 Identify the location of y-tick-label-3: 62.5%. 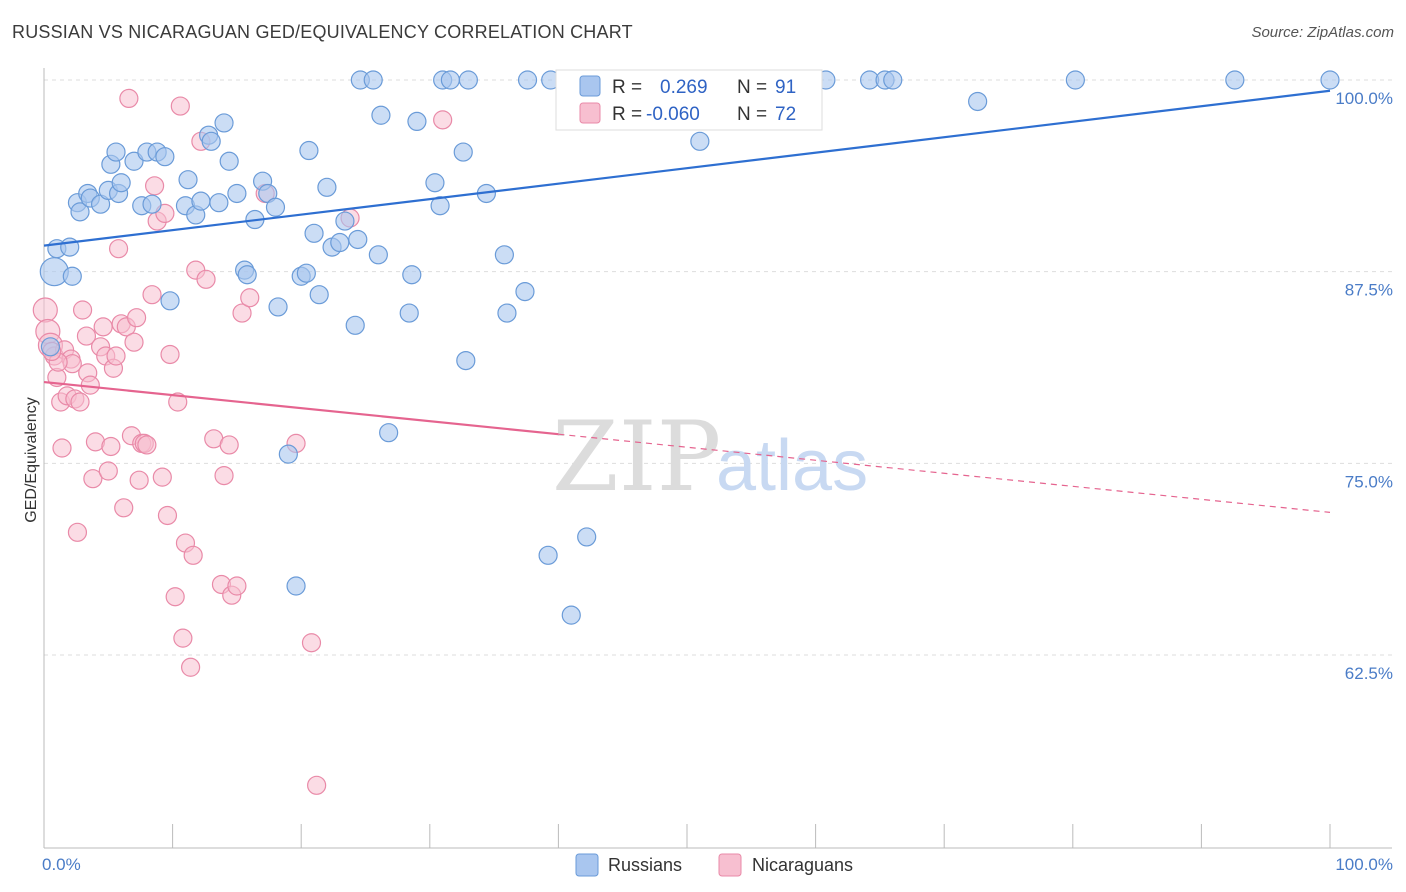
(1369, 673).